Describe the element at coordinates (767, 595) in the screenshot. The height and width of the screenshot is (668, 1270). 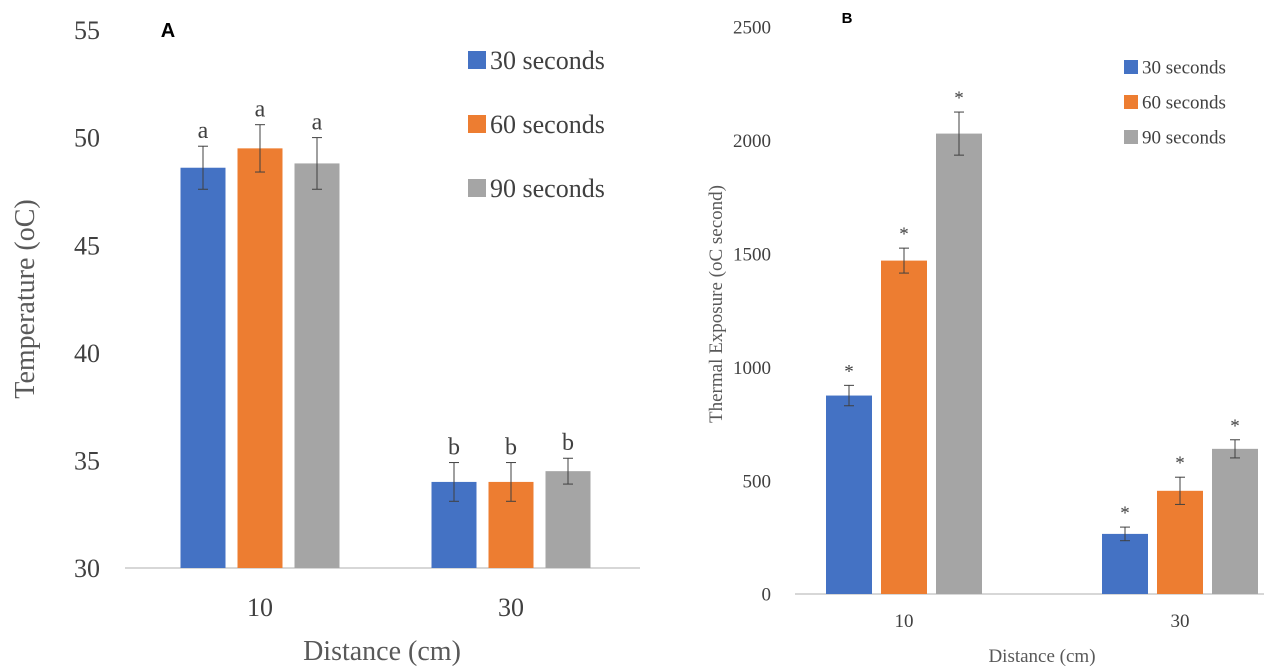
I see `y-tick-label: 0` at that location.